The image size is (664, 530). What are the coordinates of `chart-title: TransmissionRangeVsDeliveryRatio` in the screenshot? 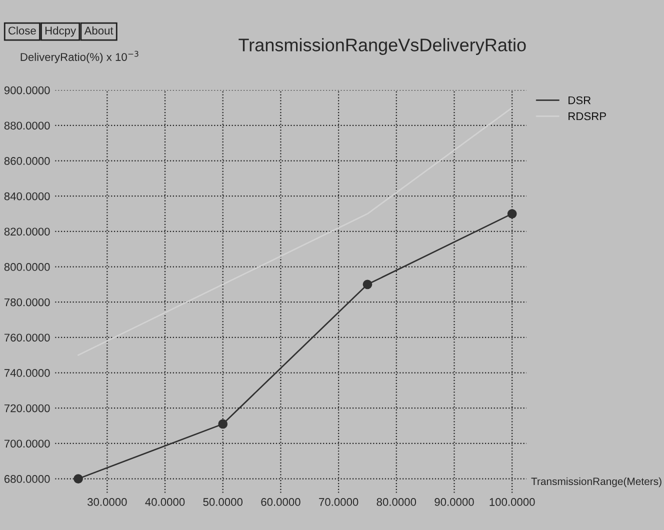 It's located at (382, 46).